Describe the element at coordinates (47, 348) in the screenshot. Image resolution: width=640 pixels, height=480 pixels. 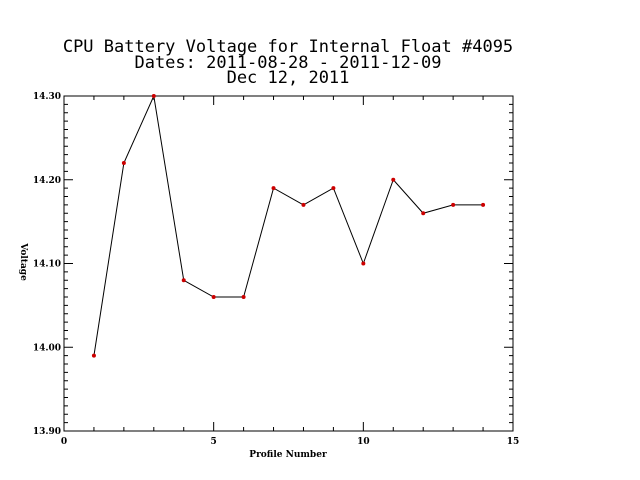
I see `y-tick-label: 14.00` at that location.